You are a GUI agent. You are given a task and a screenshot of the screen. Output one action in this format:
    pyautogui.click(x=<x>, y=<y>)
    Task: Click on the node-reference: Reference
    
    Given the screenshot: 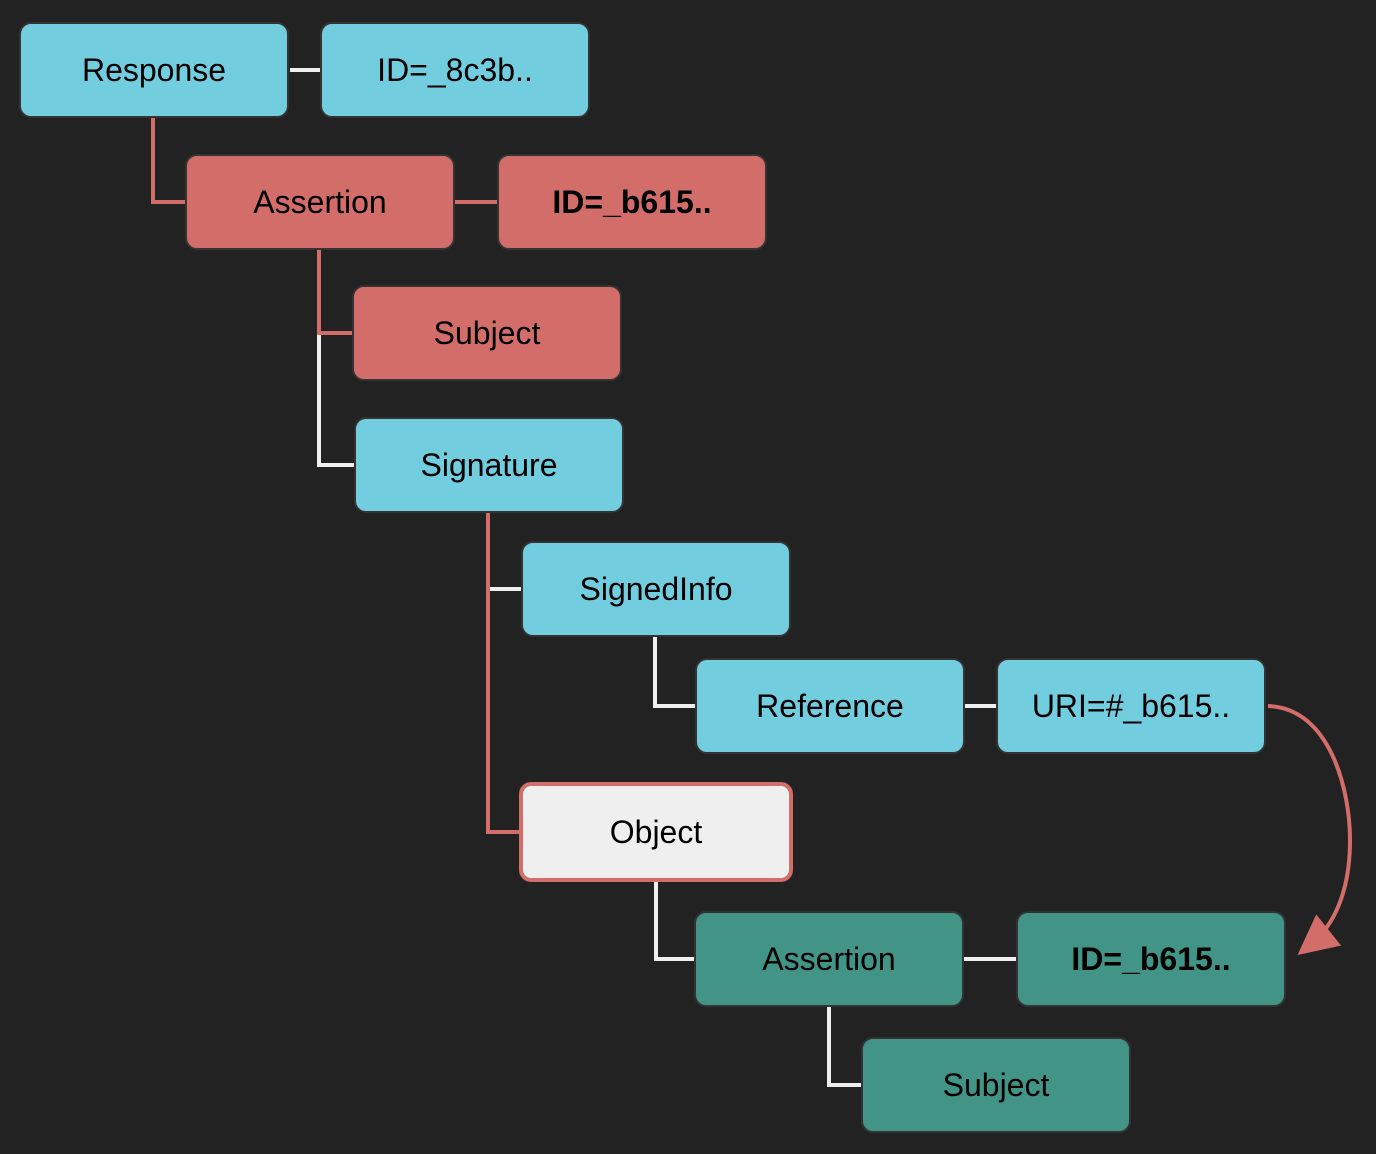 What is the action you would take?
    pyautogui.click(x=830, y=706)
    